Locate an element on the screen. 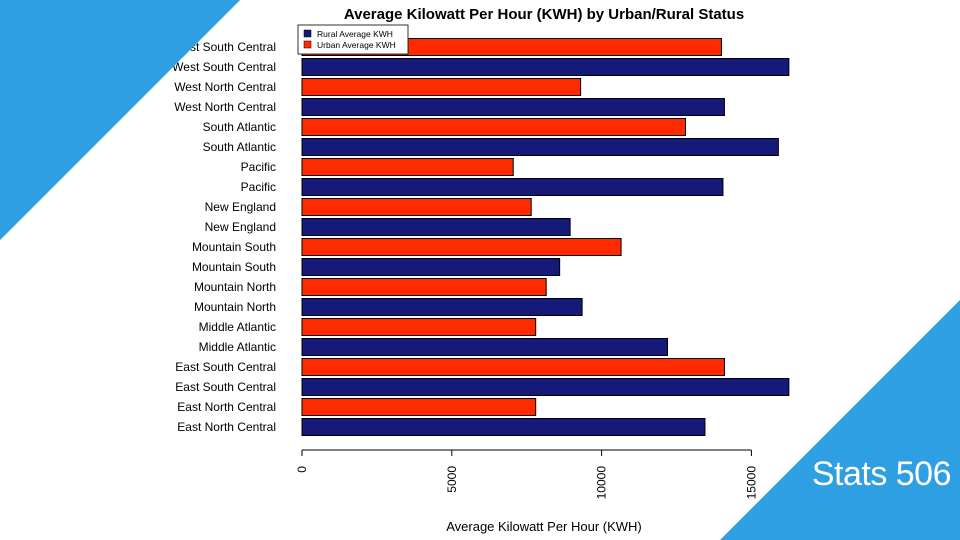 The width and height of the screenshot is (960, 540). bar-mountain-south-rural is located at coordinates (431, 267).